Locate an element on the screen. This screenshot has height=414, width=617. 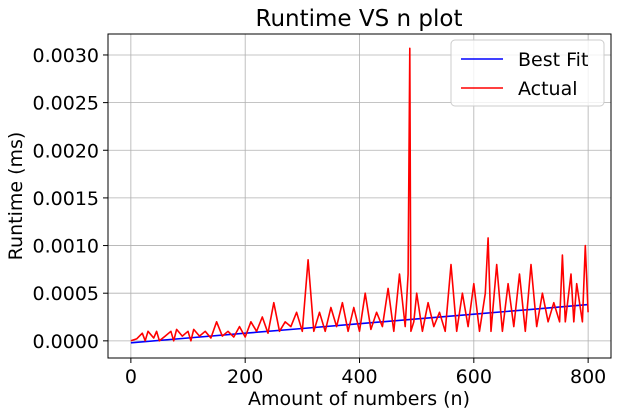
y-axis-label: Runtime (ms) is located at coordinates (16, 196).